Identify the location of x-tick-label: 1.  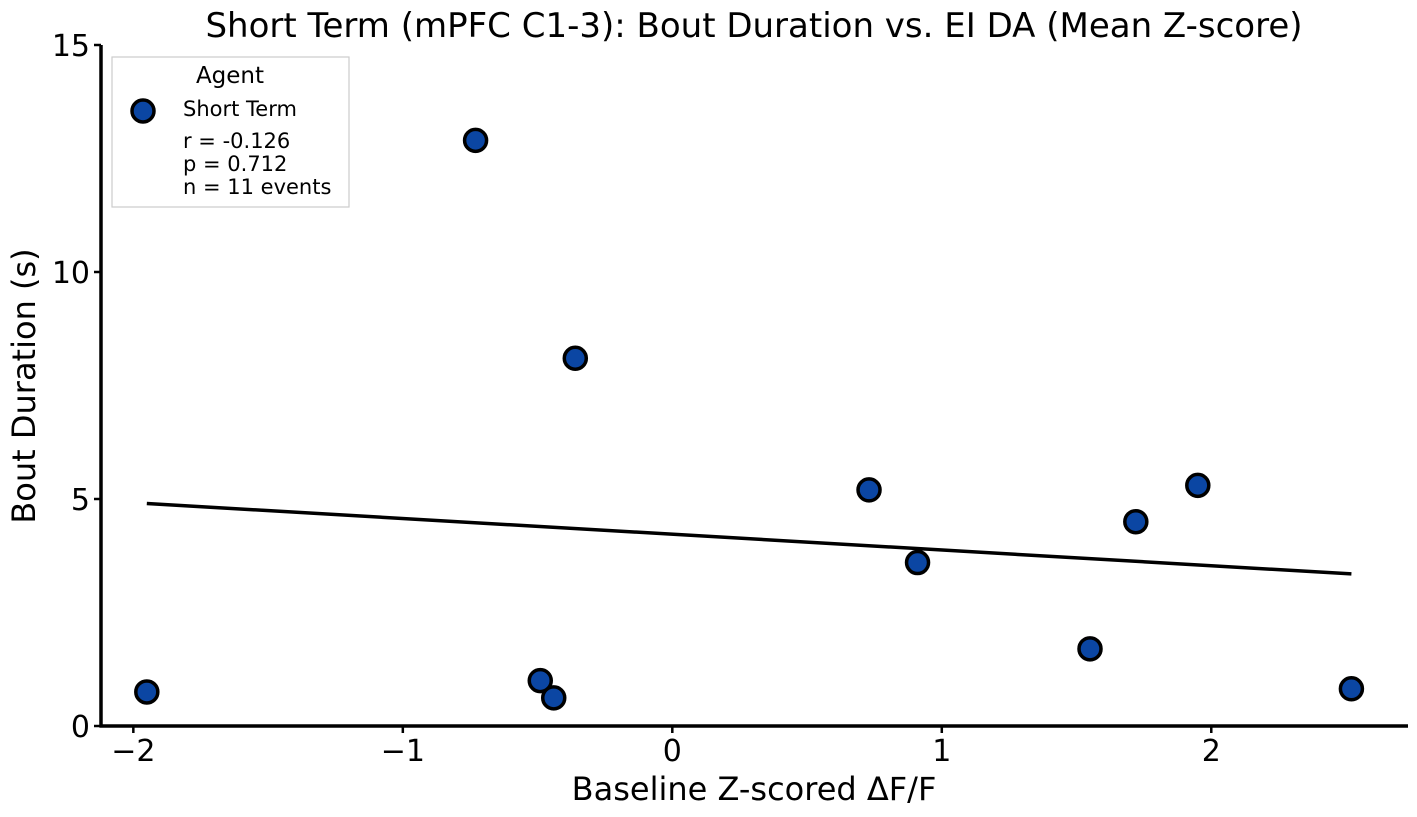
(941, 751).